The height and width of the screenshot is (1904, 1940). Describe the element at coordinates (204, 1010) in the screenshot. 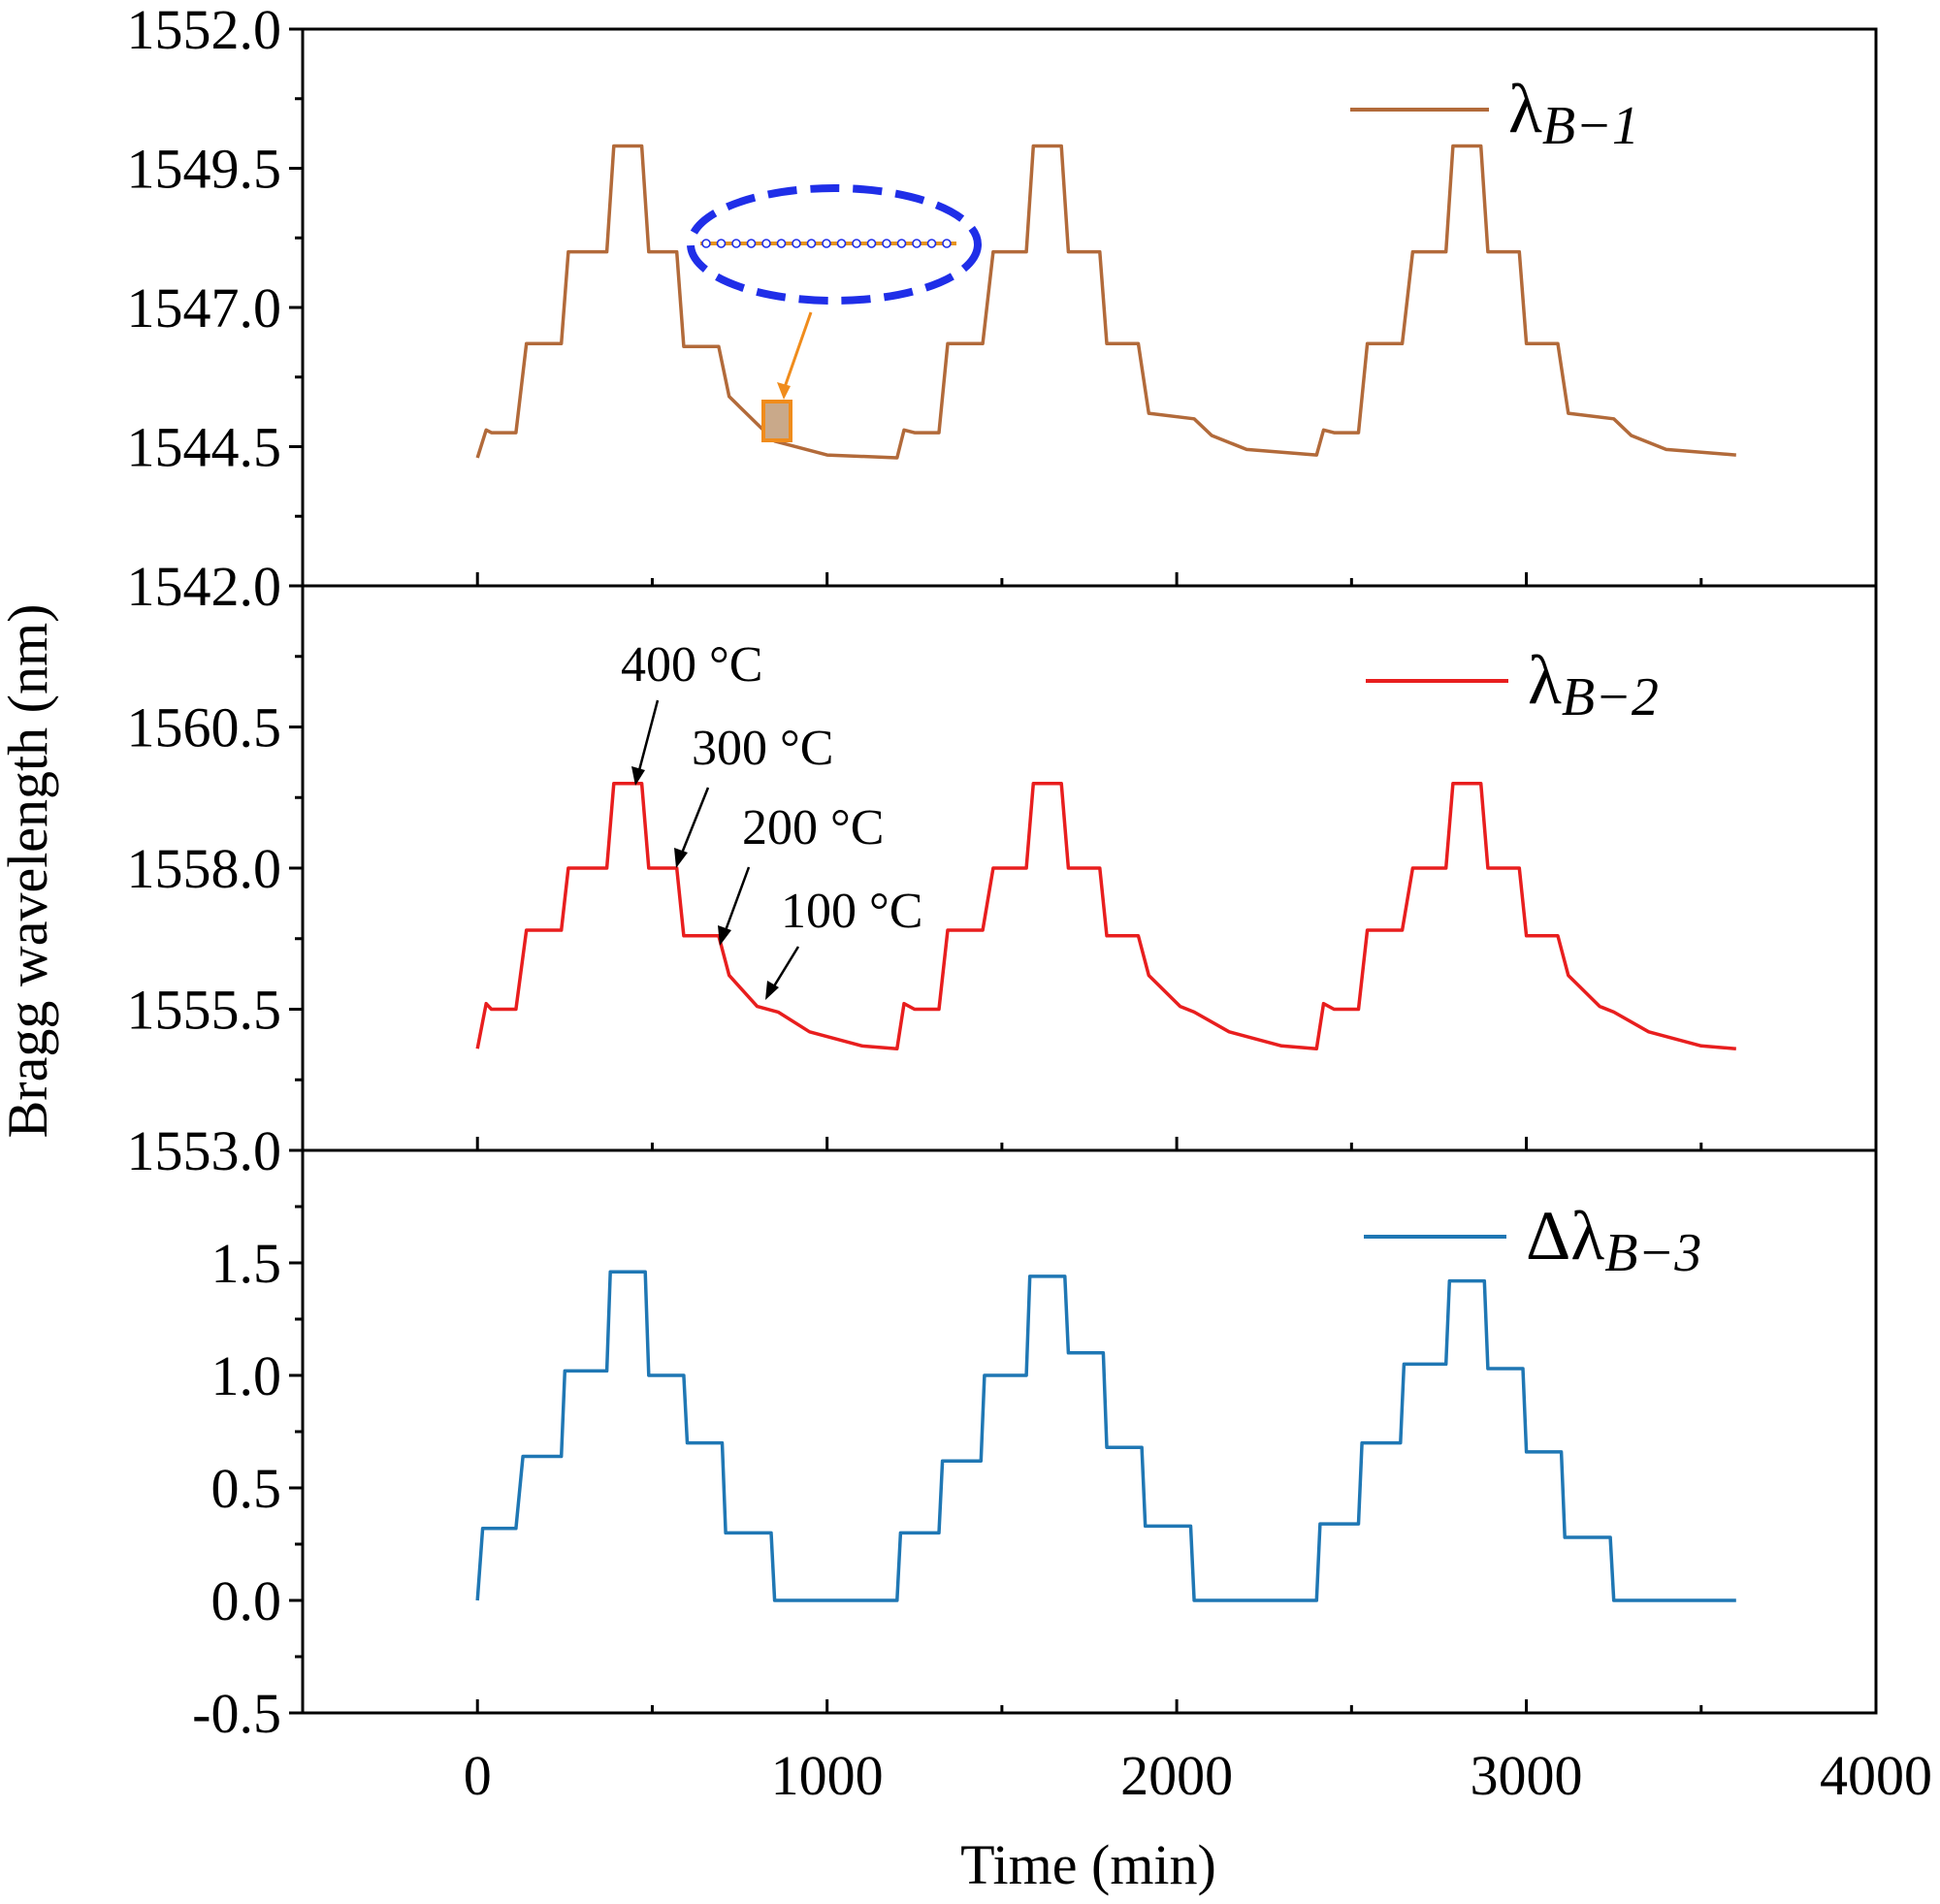

I see `y-tick-label-p2: 1555.5` at that location.